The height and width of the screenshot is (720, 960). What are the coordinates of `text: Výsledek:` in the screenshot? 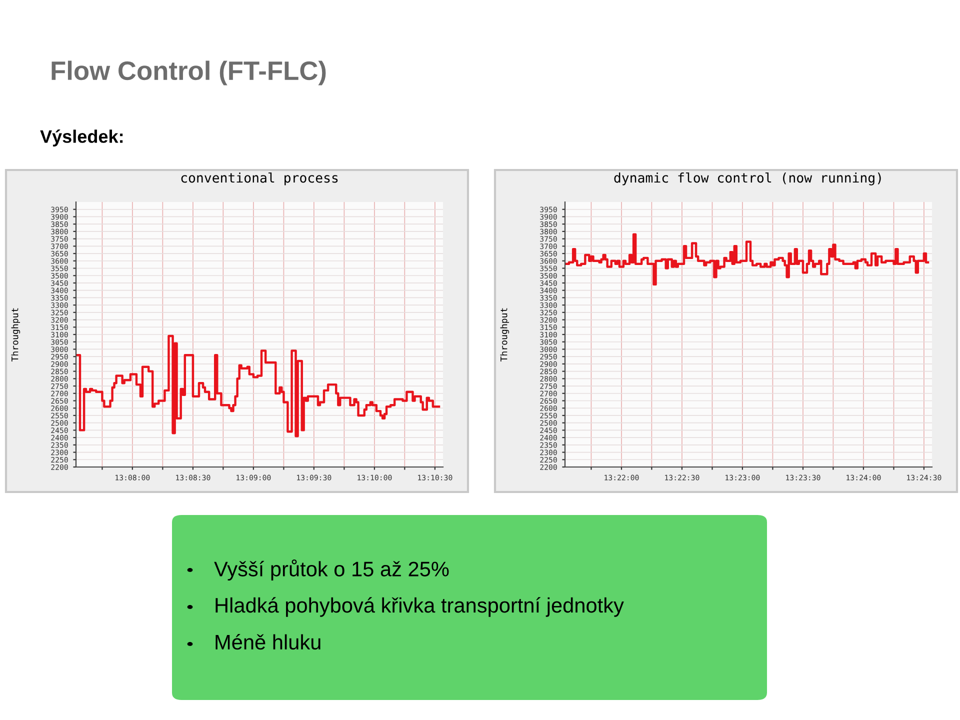 It's located at (81, 138).